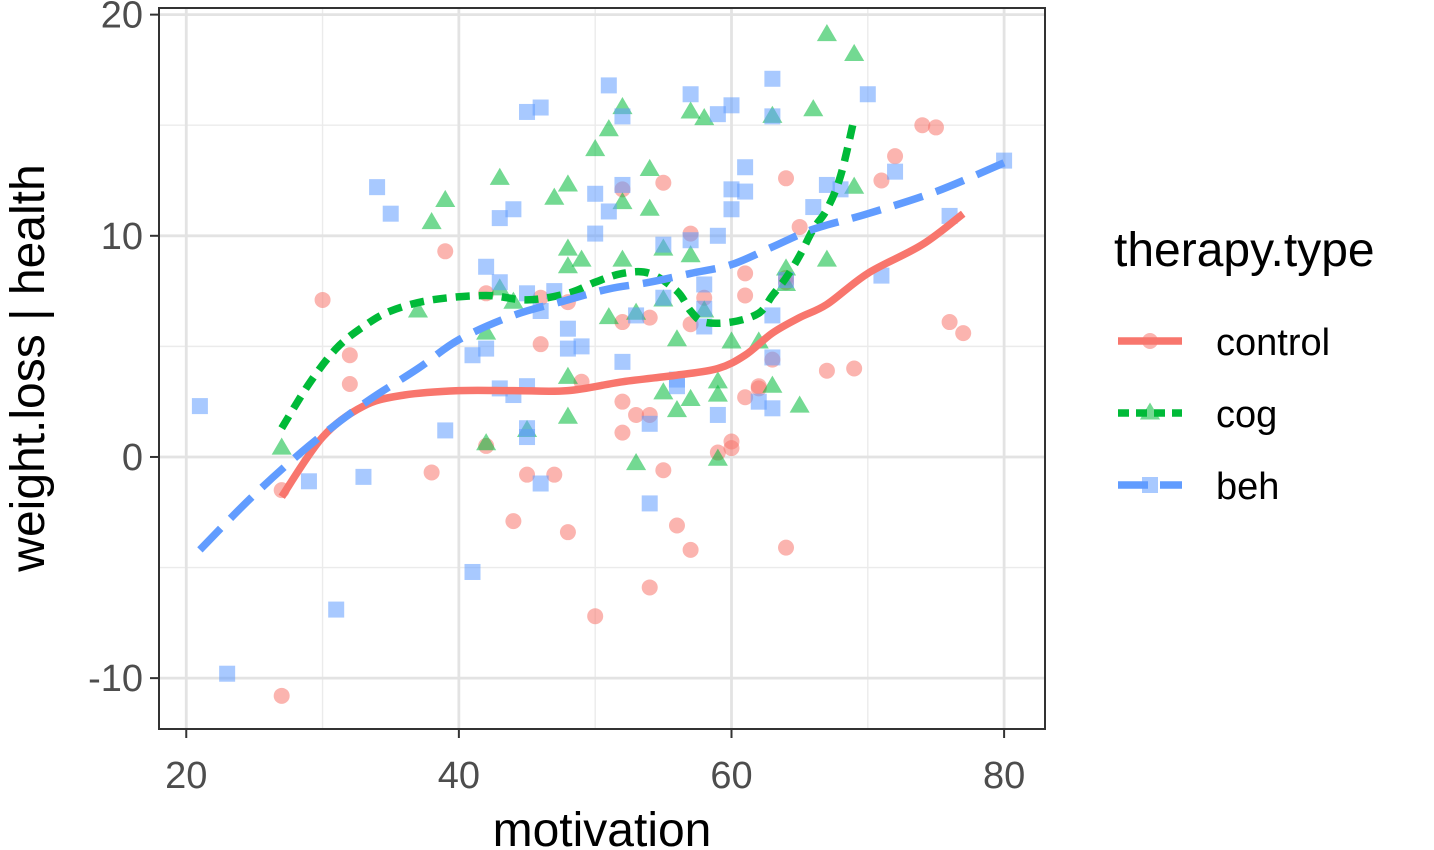 The height and width of the screenshot is (850, 1434). What do you see at coordinates (122, 18) in the screenshot?
I see `y-tick-label: 20` at bounding box center [122, 18].